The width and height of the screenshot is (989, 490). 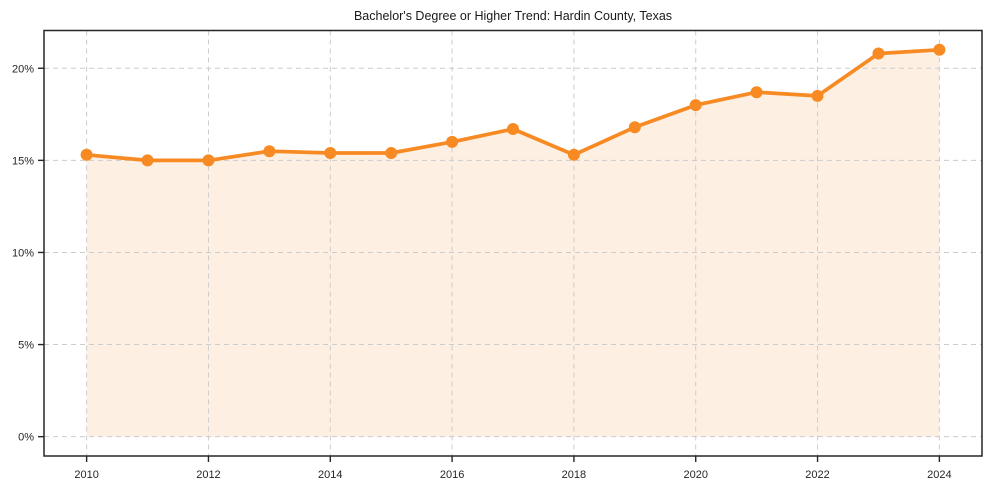 I want to click on y-tick-label-15%: 15%, so click(x=23, y=161).